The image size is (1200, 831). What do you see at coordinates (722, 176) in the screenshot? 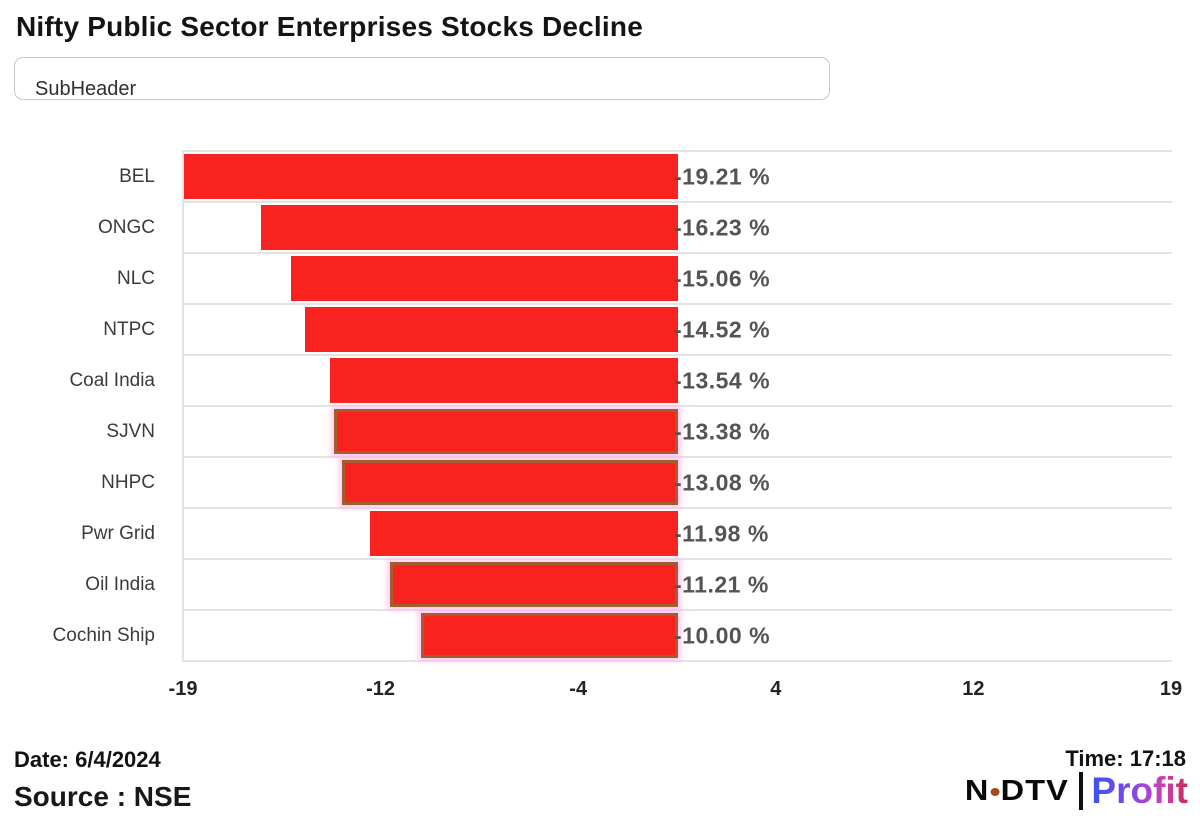
I see `value-label: -19.21 %` at bounding box center [722, 176].